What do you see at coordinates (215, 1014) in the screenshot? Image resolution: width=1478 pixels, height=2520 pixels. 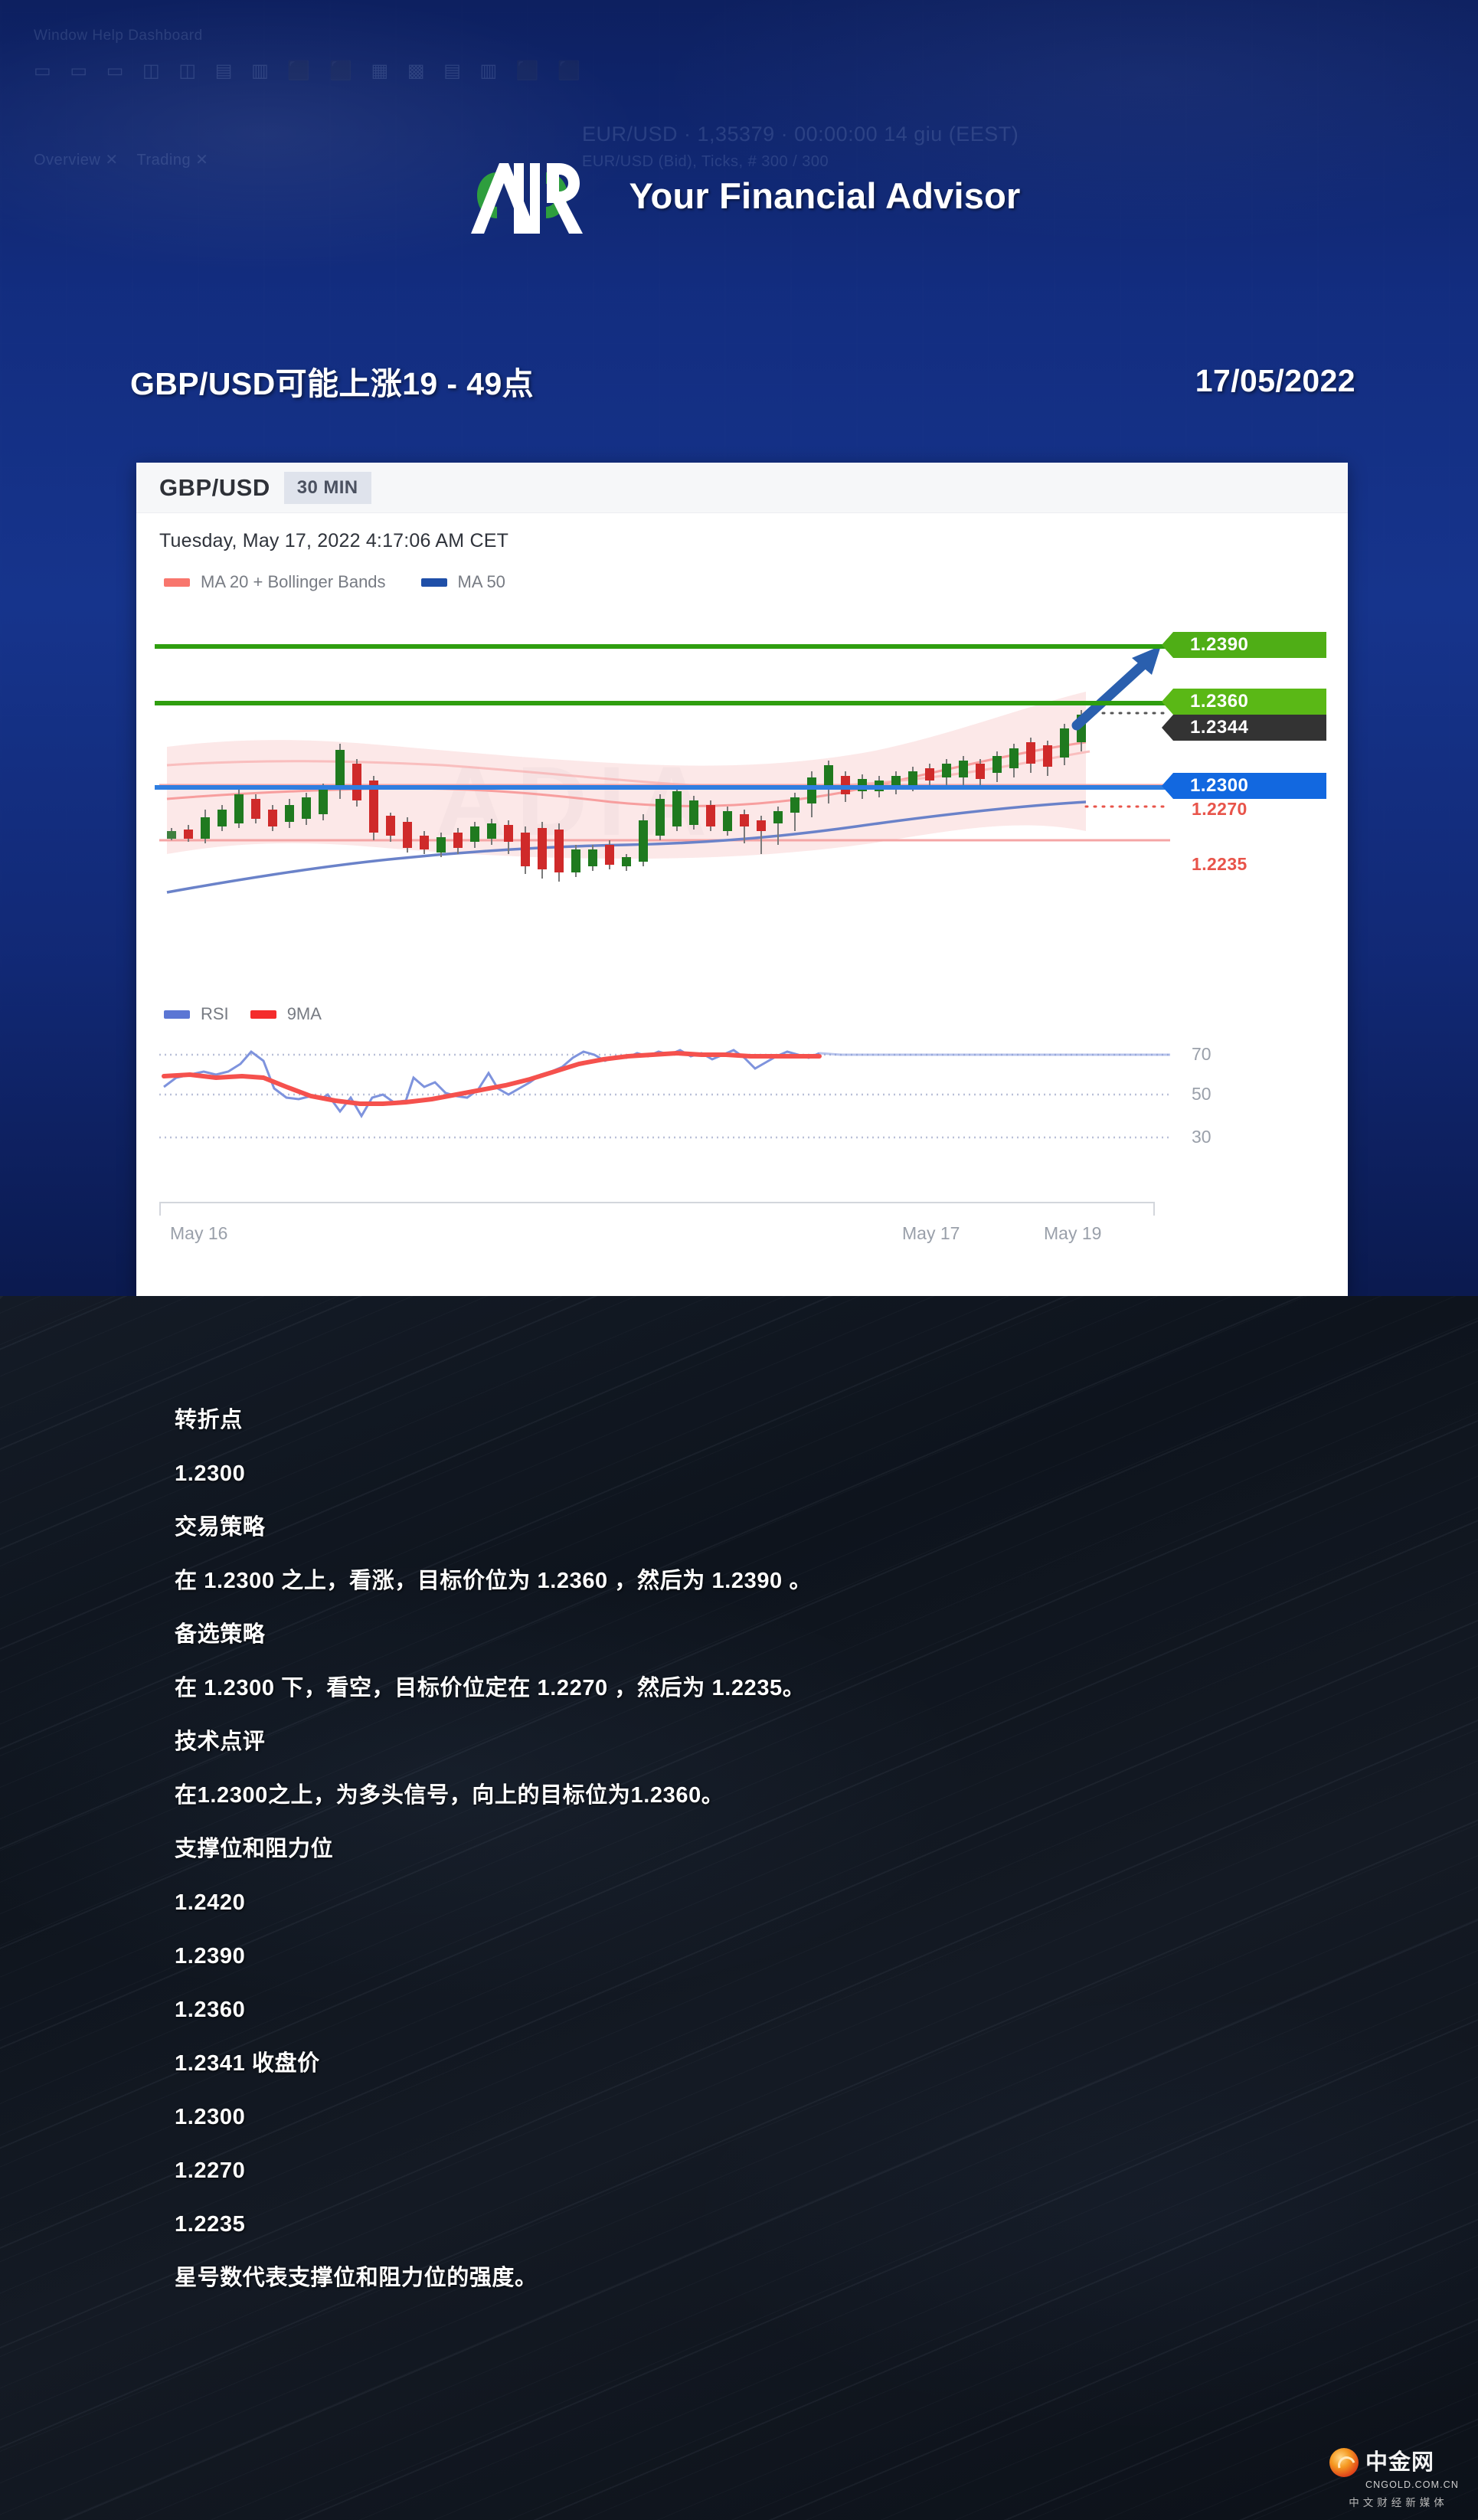 I see `legend-label-rsi: RSI` at bounding box center [215, 1014].